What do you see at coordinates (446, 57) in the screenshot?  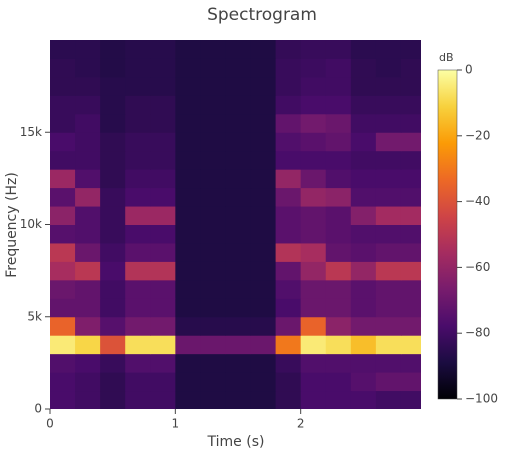 I see `colorbar-title: dB` at bounding box center [446, 57].